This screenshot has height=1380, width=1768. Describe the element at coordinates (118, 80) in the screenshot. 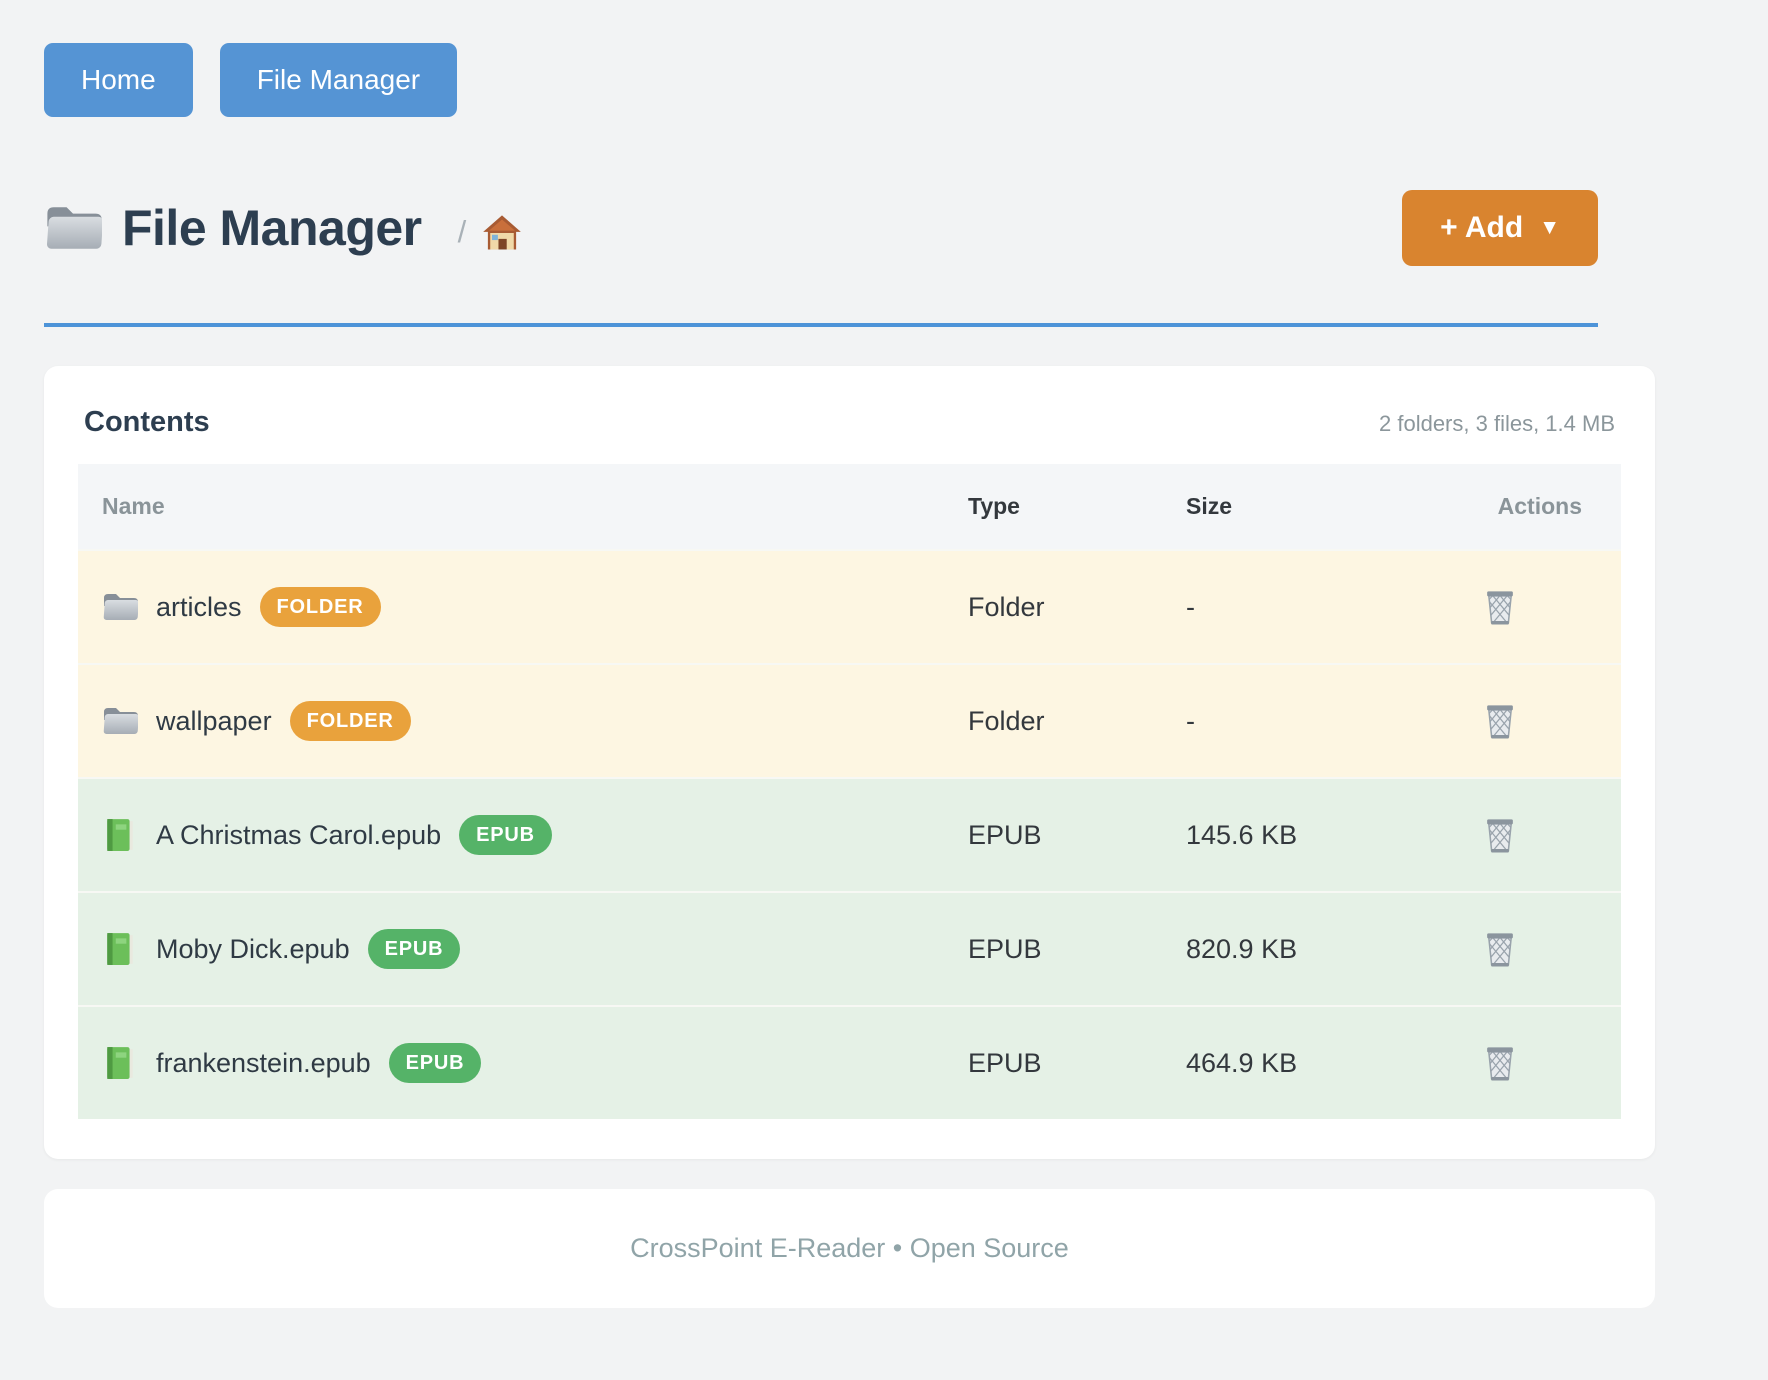

I see `nav-button-home: Home` at that location.